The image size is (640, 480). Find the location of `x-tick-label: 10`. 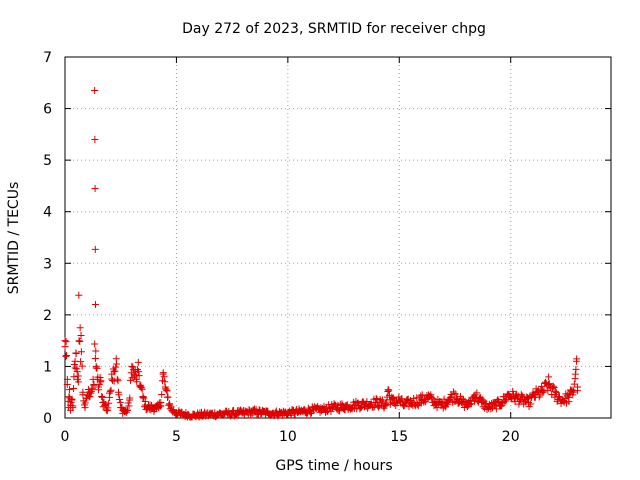

x-tick-label: 10 is located at coordinates (288, 437).